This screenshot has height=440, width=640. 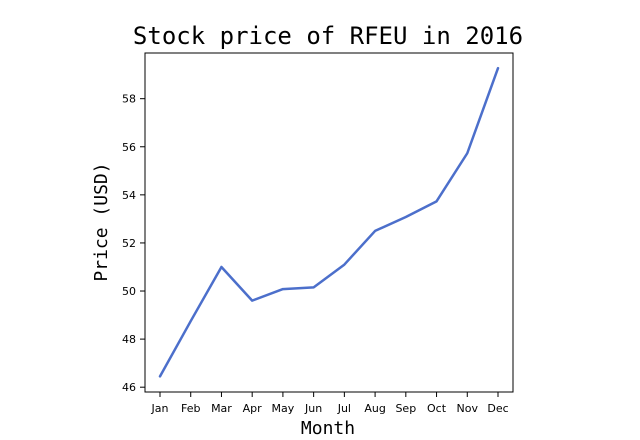 I want to click on x-tick-label: May, so click(x=283, y=408).